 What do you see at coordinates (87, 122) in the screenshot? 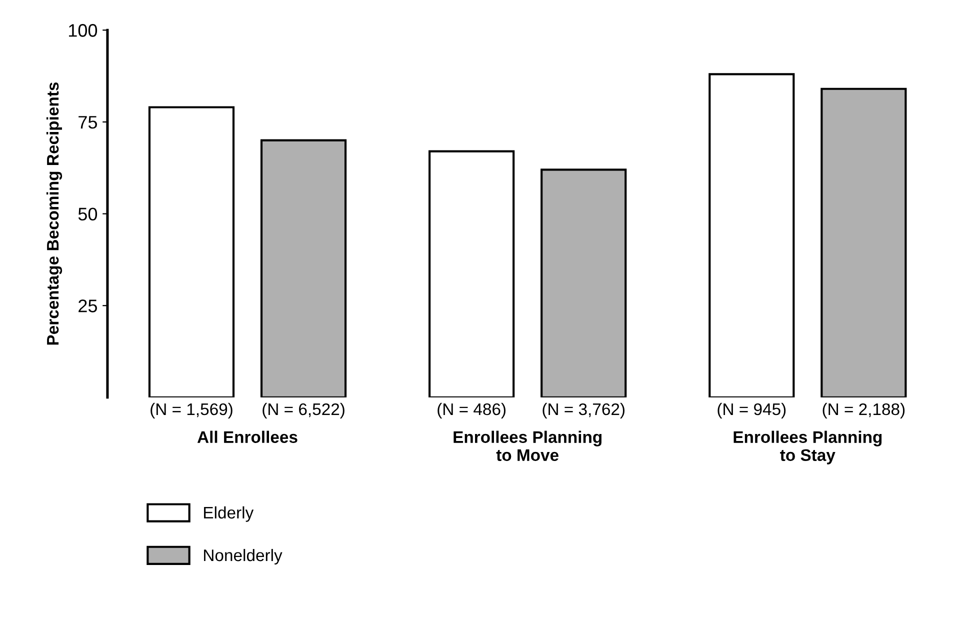
I see `y-tick-label: 75` at bounding box center [87, 122].